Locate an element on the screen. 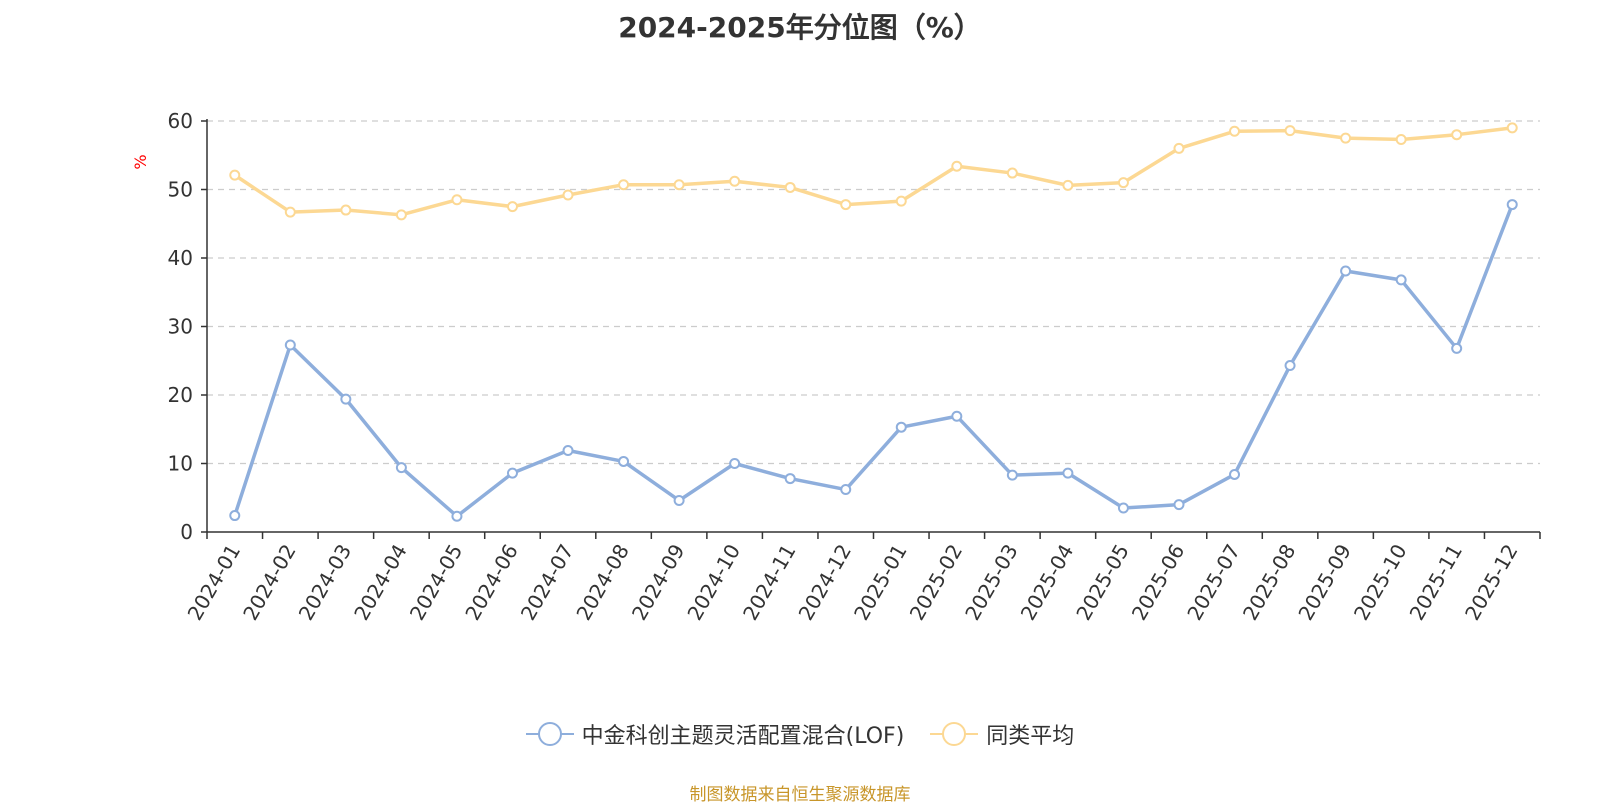  x-tick-label-2024-09: 2024-09 is located at coordinates (658, 582).